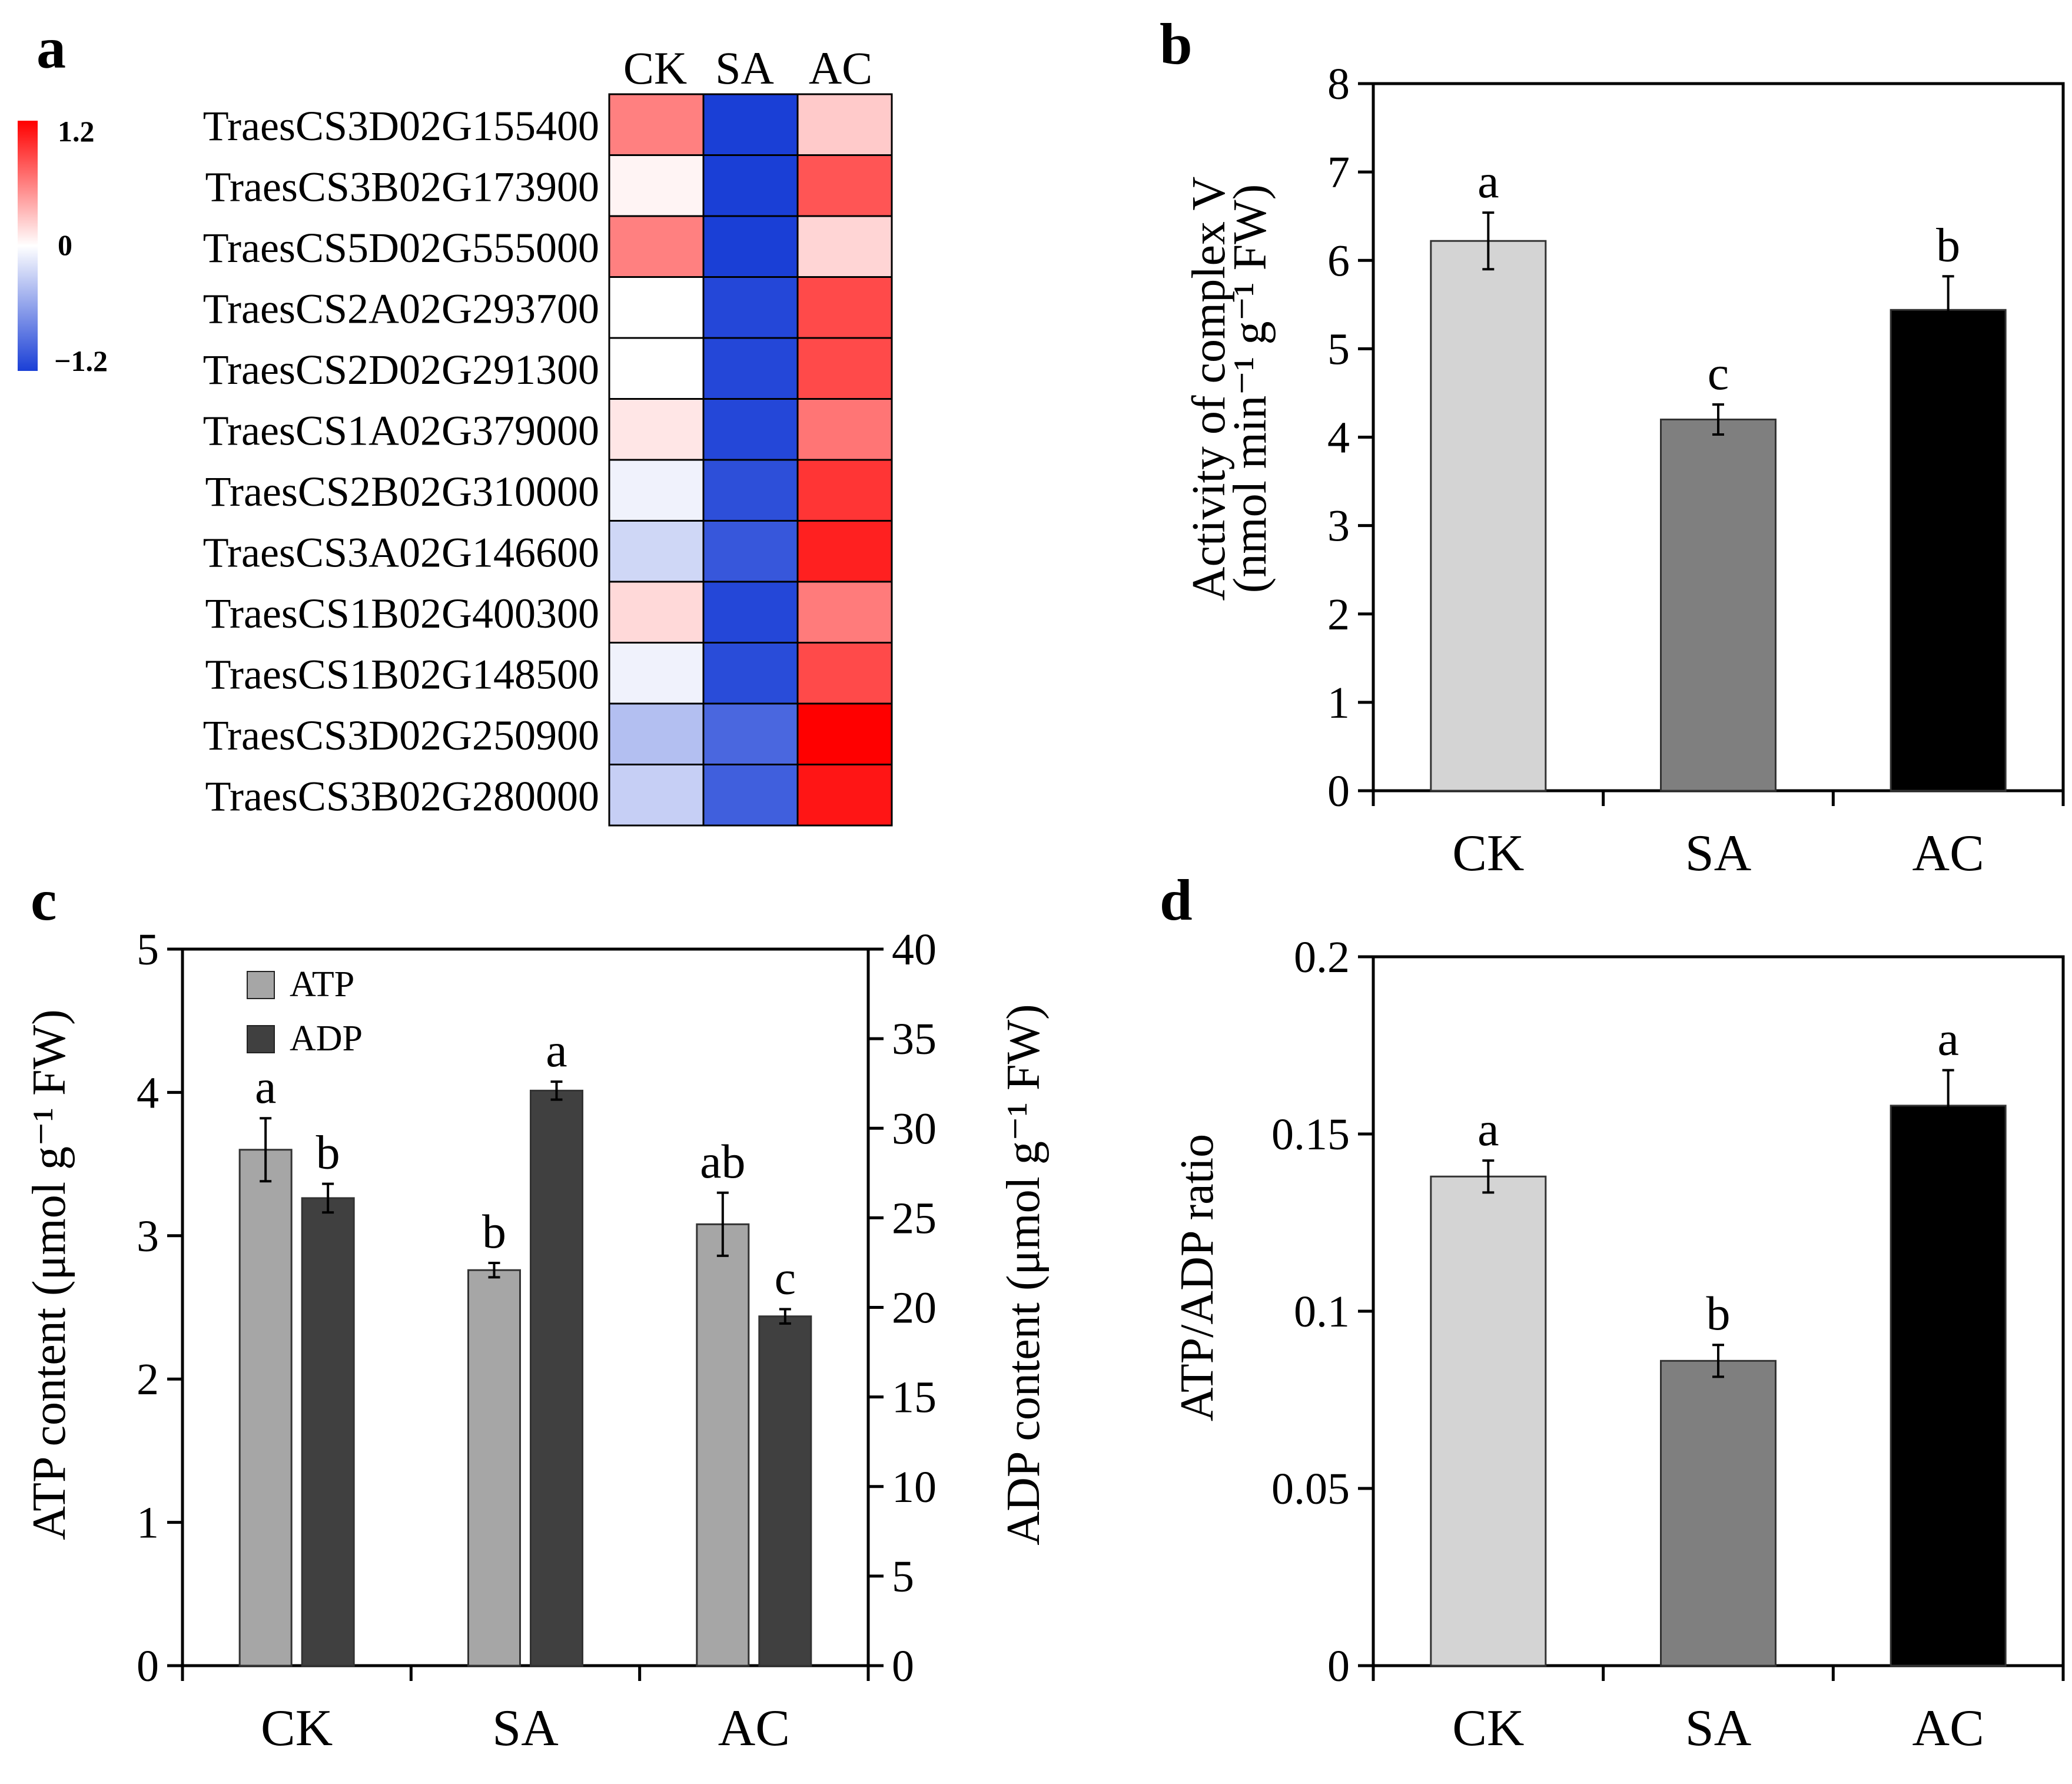  Describe the element at coordinates (1310, 1134) in the screenshot. I see `y-tick-label: 0.15` at that location.